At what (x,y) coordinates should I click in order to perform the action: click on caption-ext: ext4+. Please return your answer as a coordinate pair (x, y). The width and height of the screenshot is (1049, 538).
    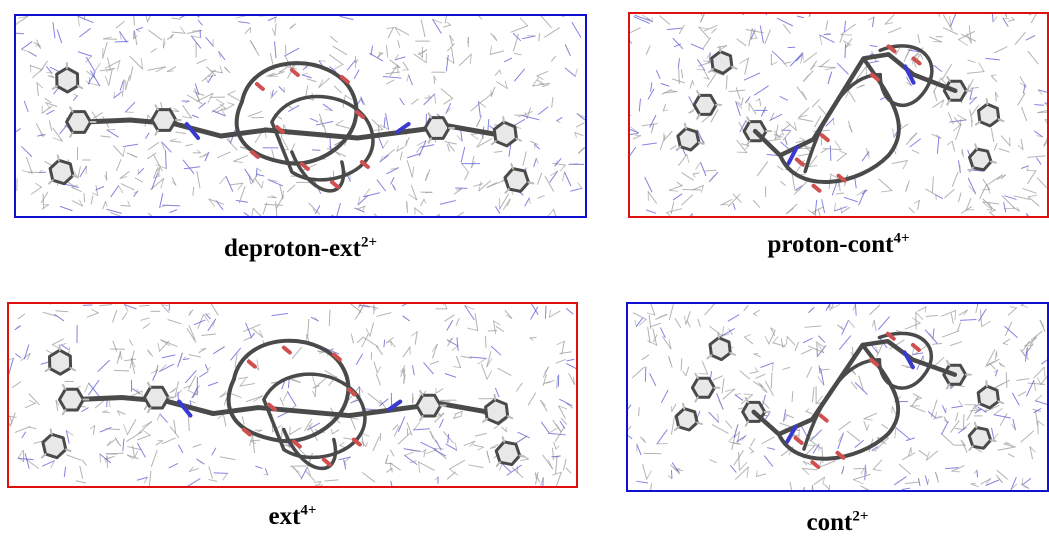
    Looking at the image, I should click on (292, 516).